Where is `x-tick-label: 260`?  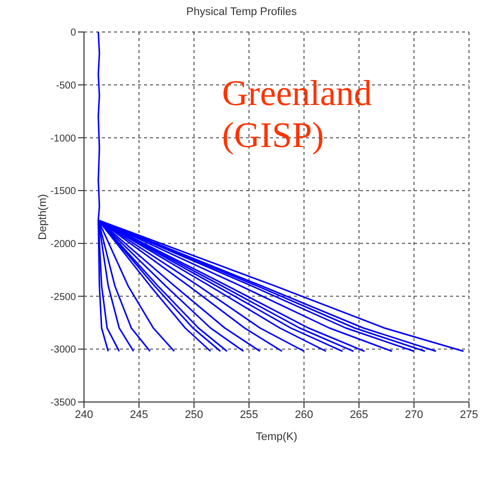 x-tick-label: 260 is located at coordinates (304, 414).